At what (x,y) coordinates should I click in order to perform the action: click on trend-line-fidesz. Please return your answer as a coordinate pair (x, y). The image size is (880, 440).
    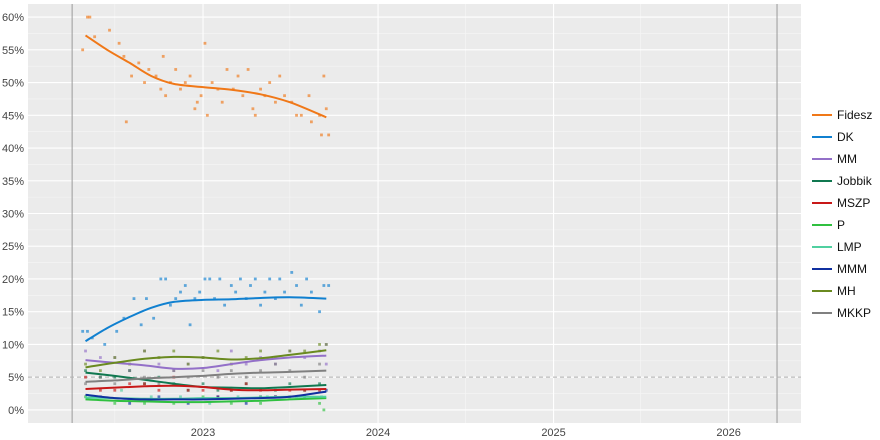
    Looking at the image, I should click on (205, 76).